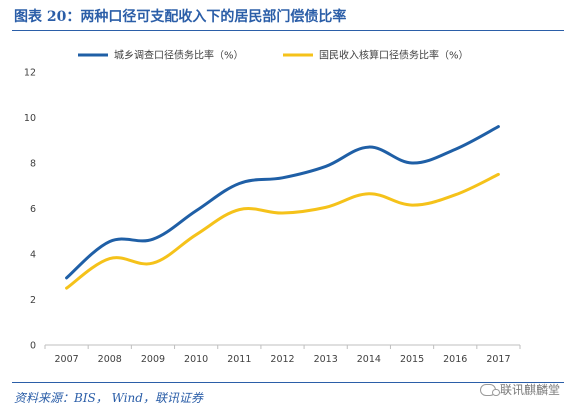 The width and height of the screenshot is (576, 415). What do you see at coordinates (288, 30) in the screenshot?
I see `title-divider` at bounding box center [288, 30].